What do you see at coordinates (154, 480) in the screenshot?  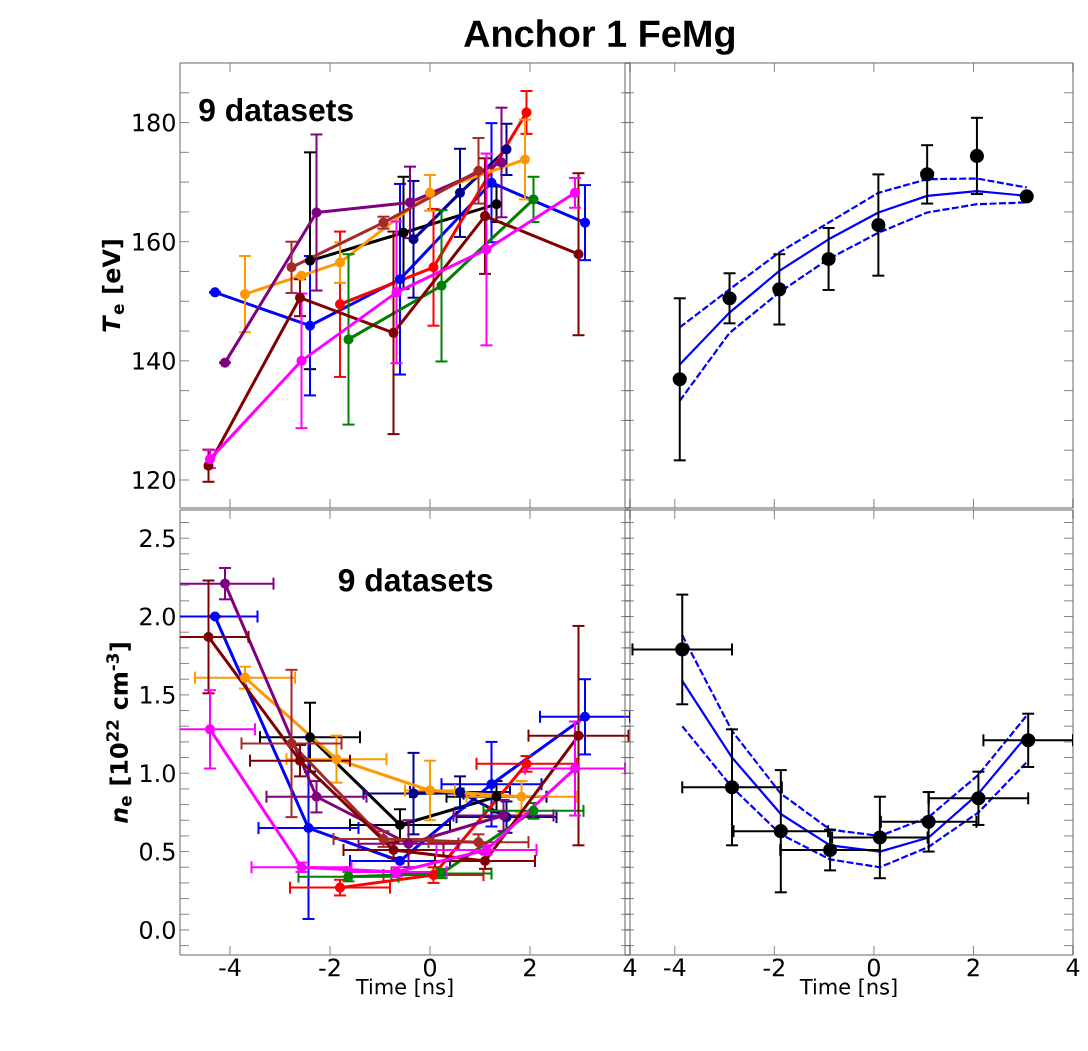 I see `y-tick-label: 120` at bounding box center [154, 480].